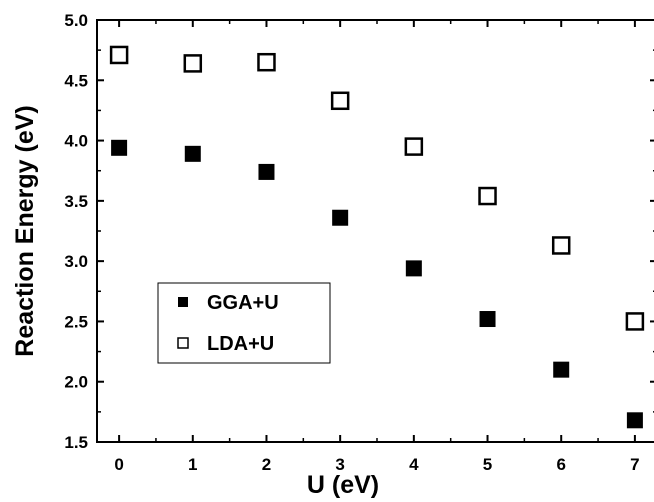 The image size is (654, 502). What do you see at coordinates (266, 464) in the screenshot?
I see `x-tick-label: 2` at bounding box center [266, 464].